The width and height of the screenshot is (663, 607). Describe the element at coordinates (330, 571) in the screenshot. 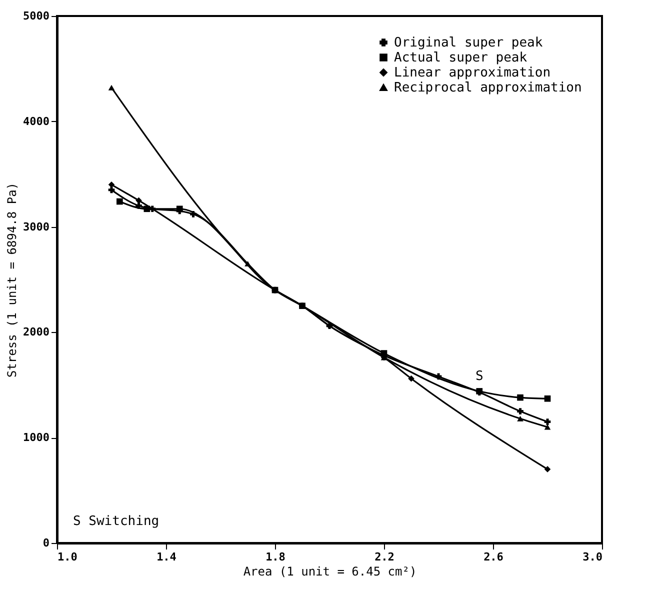

I see `x-axis-title: Area (1 unit = 6.45 cm²)` at that location.